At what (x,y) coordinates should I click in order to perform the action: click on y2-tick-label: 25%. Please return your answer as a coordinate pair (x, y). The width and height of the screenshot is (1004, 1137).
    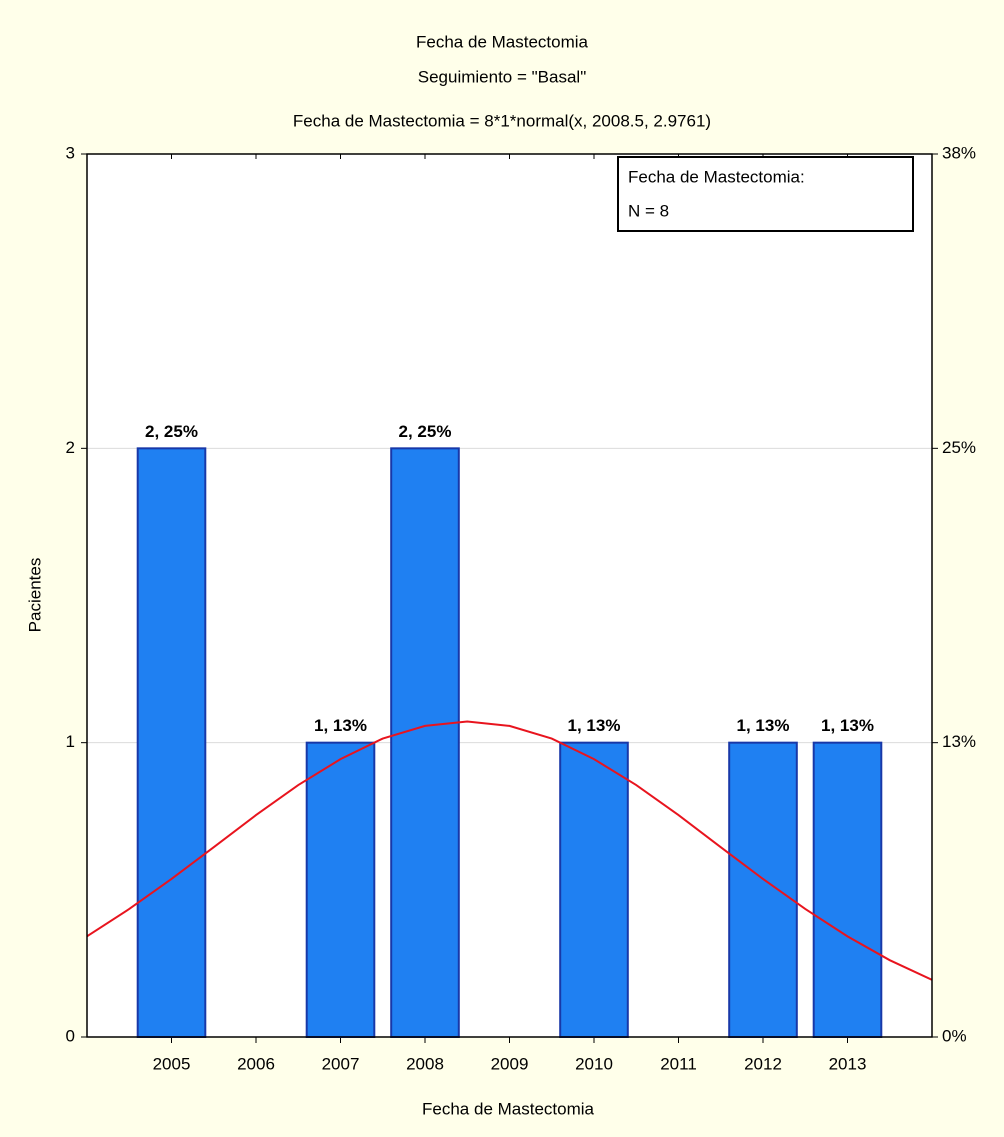
    Looking at the image, I should click on (959, 447).